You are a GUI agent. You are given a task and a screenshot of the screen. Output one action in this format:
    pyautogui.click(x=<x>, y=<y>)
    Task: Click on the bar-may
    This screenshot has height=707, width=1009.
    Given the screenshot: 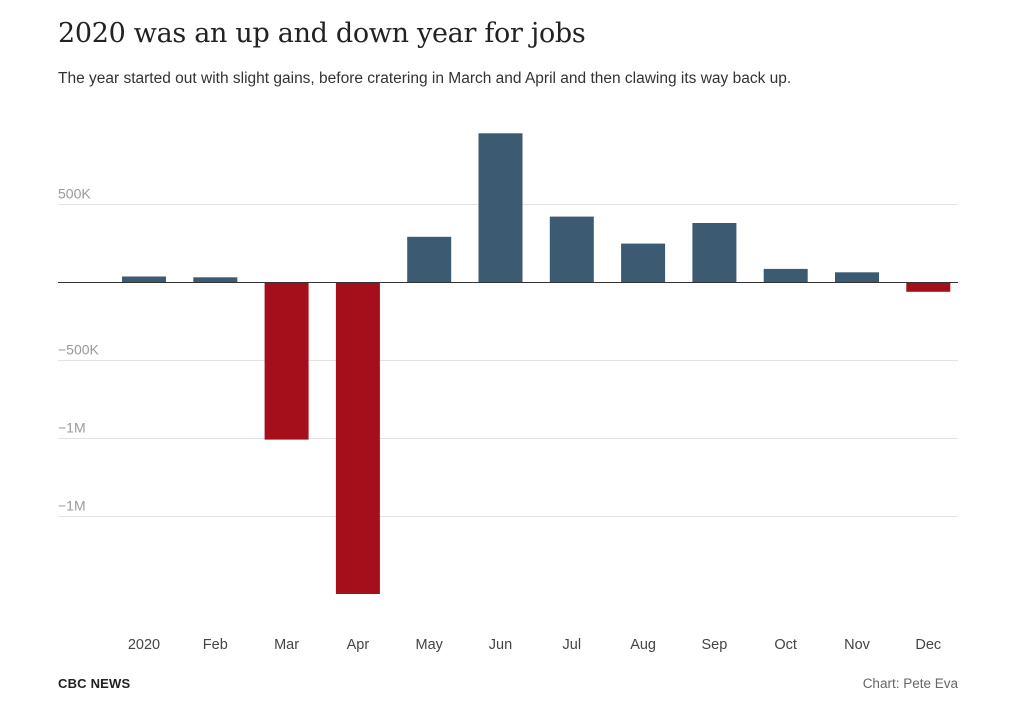 What is the action you would take?
    pyautogui.click(x=429, y=259)
    